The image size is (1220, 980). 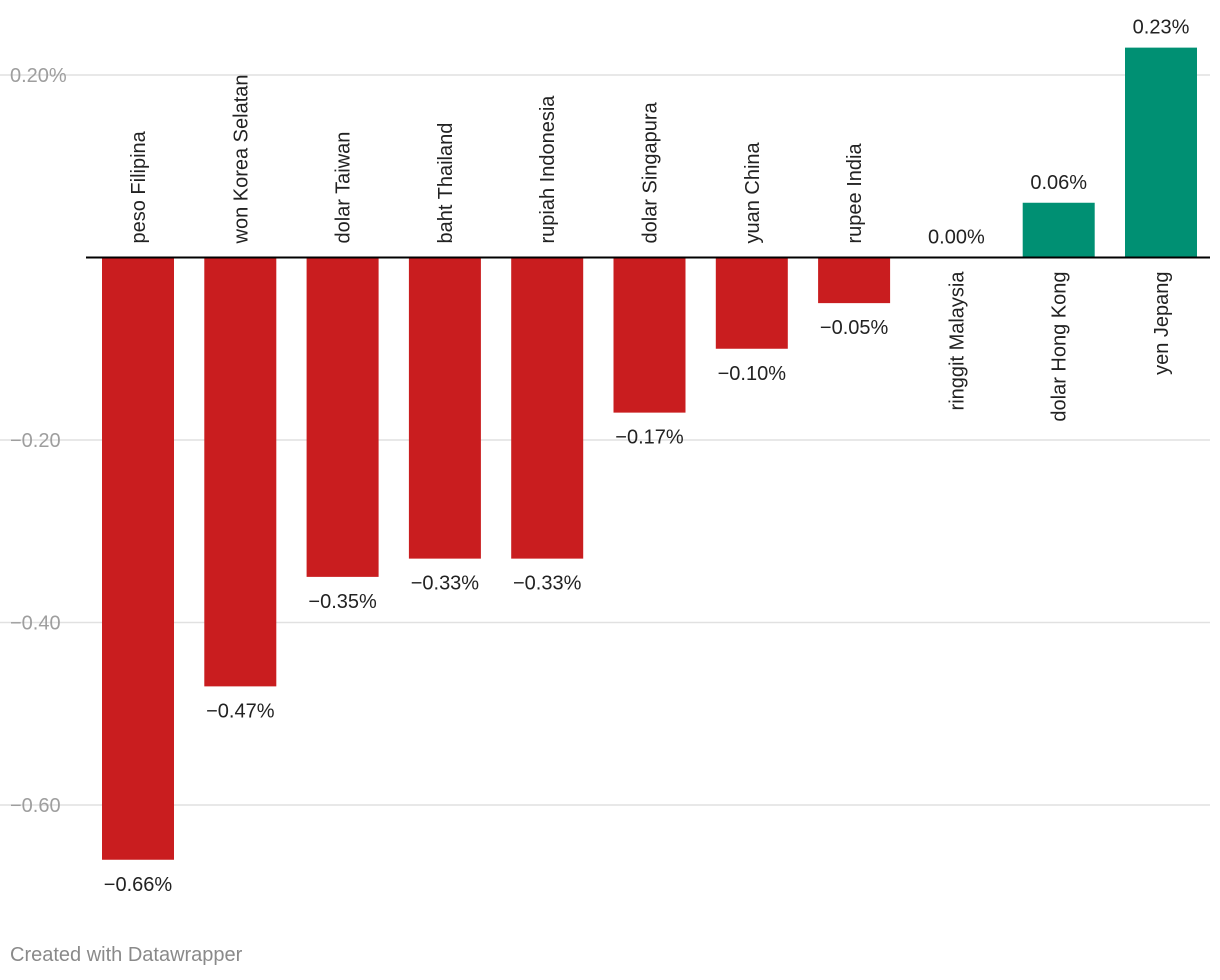 What do you see at coordinates (1161, 28) in the screenshot?
I see `value-label: 0.23%` at bounding box center [1161, 28].